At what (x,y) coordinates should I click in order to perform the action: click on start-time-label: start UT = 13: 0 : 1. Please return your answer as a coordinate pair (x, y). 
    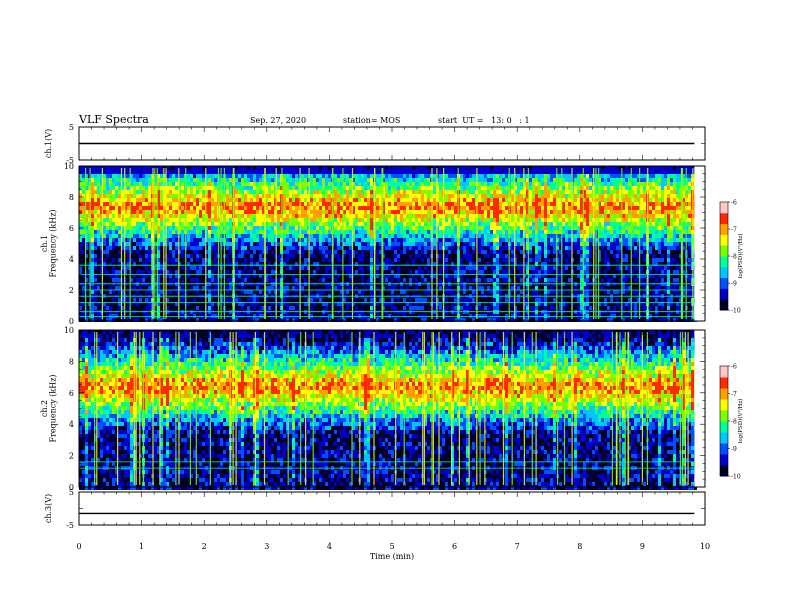
    Looking at the image, I should click on (484, 120).